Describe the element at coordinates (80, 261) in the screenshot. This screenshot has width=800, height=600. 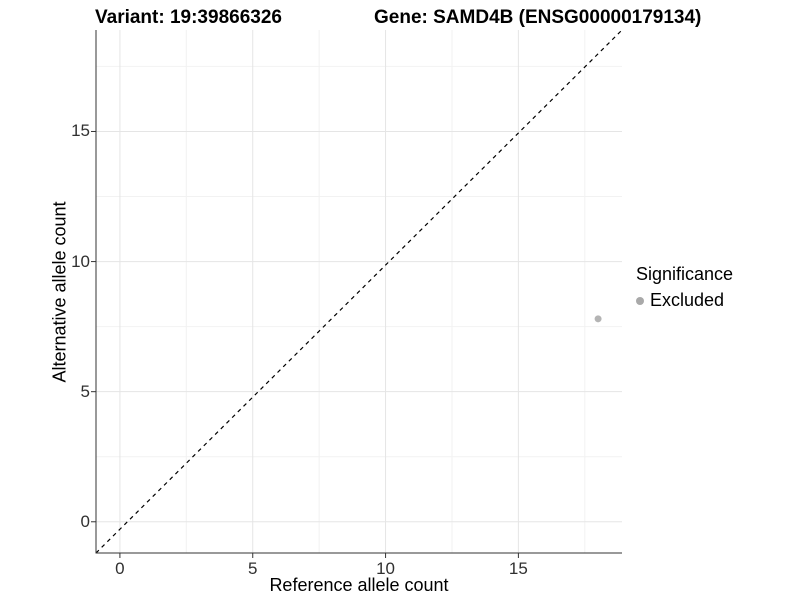
I see `y-tick-label: 10` at that location.